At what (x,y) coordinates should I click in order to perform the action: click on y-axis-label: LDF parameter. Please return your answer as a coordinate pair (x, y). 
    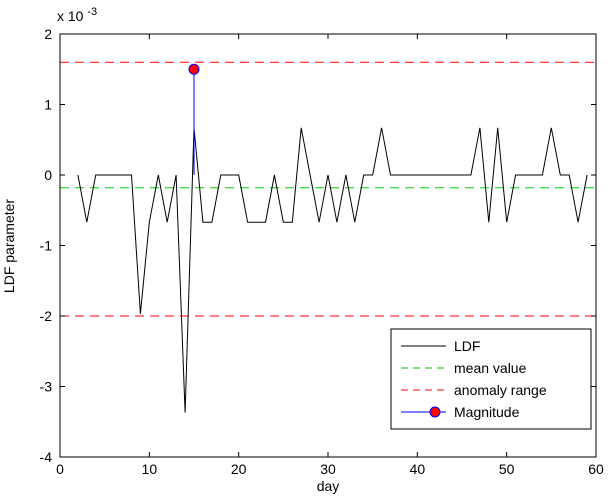
    Looking at the image, I should click on (9, 246).